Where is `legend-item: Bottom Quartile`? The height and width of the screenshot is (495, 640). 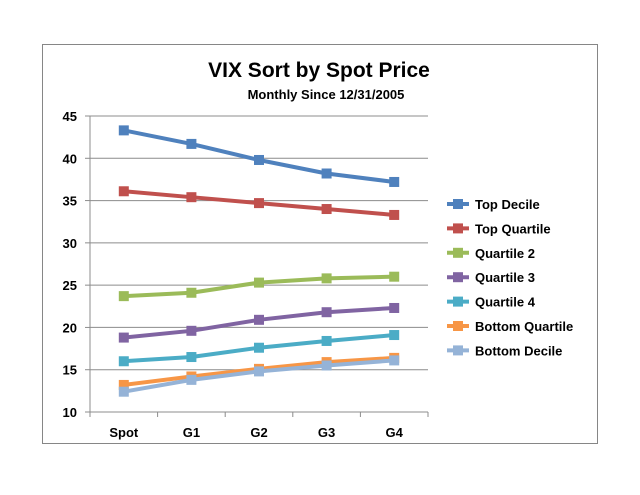
legend-item: Bottom Quartile is located at coordinates (510, 326).